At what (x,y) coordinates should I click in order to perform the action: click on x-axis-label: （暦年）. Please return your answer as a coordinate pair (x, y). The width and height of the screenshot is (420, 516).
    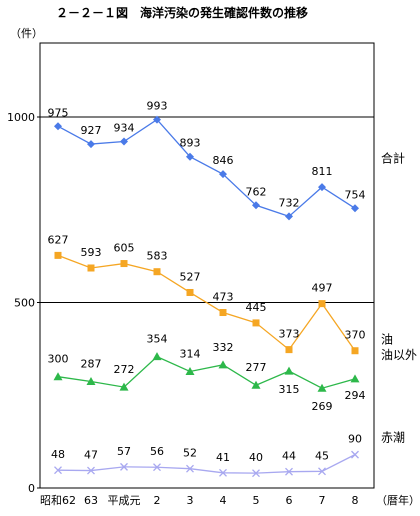
    Looking at the image, I should click on (398, 500).